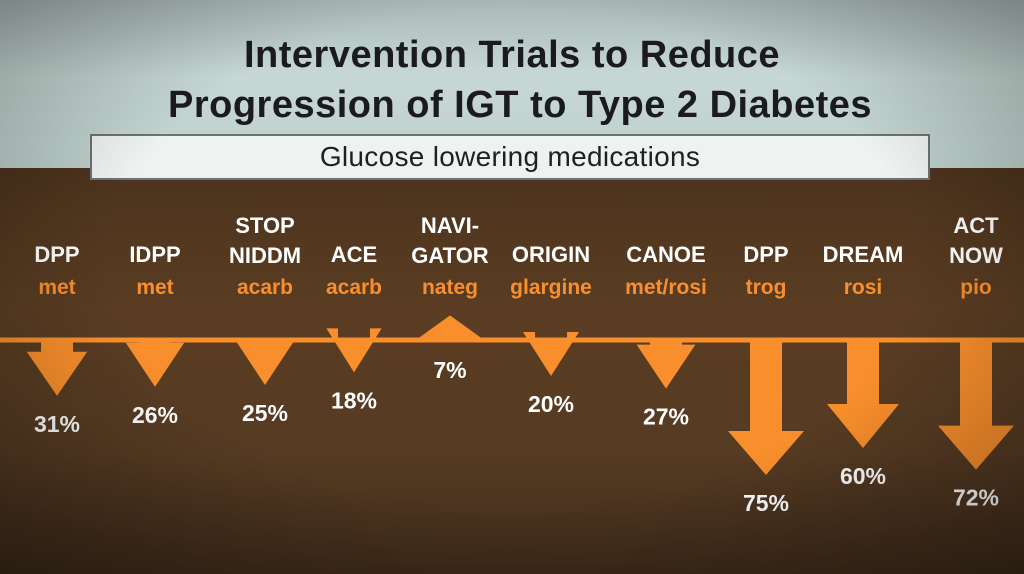 Image resolution: width=1024 pixels, height=574 pixels. Describe the element at coordinates (976, 255) in the screenshot. I see `trial-name-10-line-2: NOW` at that location.